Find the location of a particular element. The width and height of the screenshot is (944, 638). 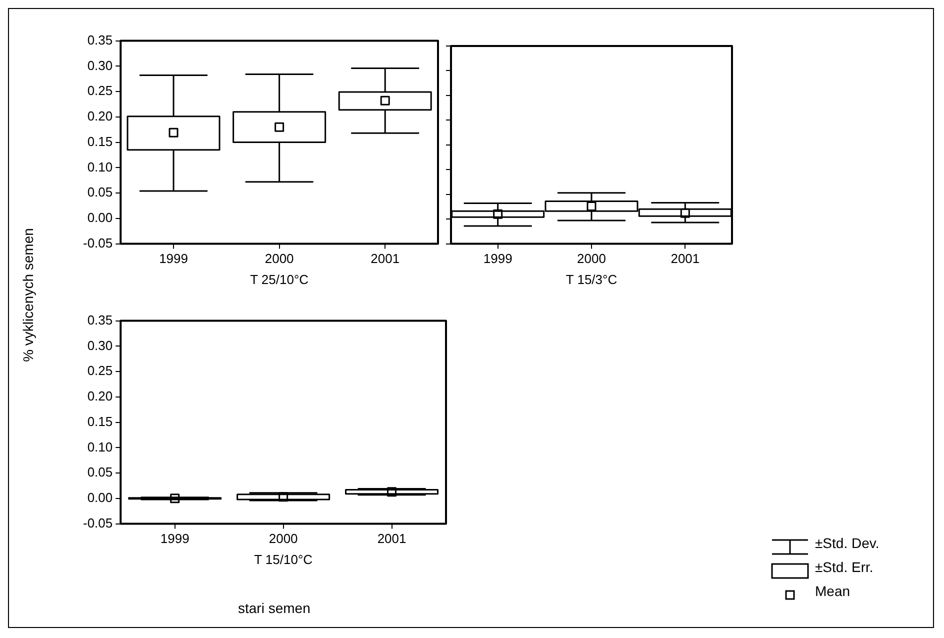

x-axis-title: T 15/10°C is located at coordinates (283, 559).